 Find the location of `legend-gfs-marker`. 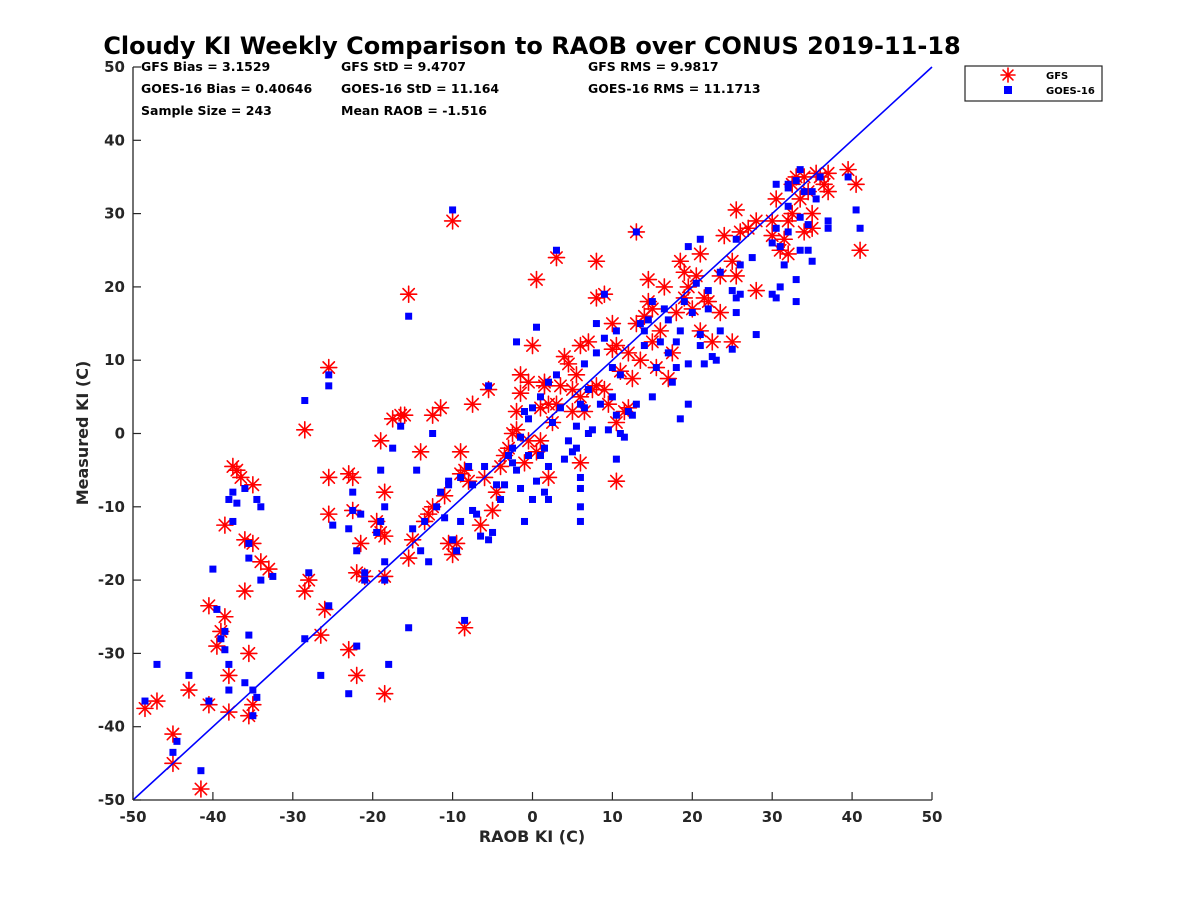

legend-gfs-marker is located at coordinates (1008, 75).